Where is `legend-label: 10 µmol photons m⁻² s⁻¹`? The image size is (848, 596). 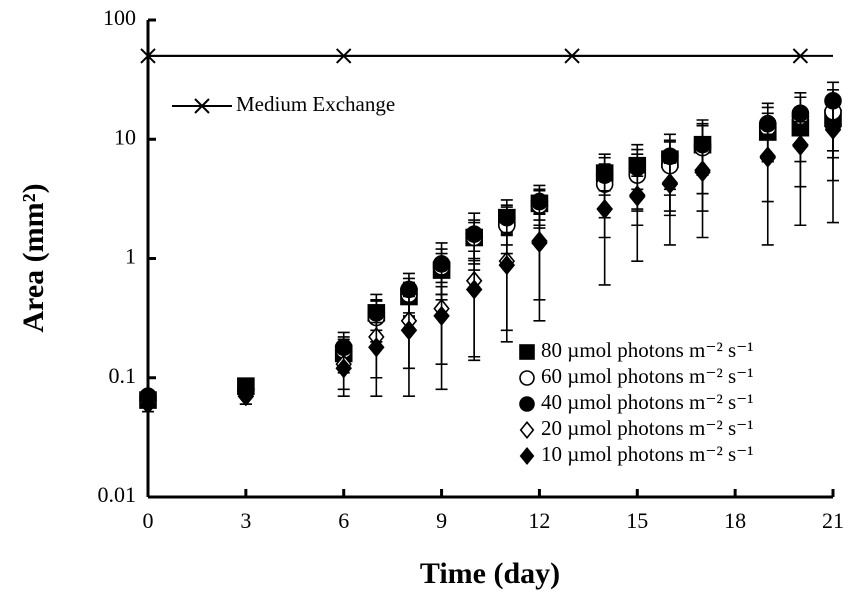
legend-label: 10 µmol photons m⁻² s⁻¹ is located at coordinates (647, 454).